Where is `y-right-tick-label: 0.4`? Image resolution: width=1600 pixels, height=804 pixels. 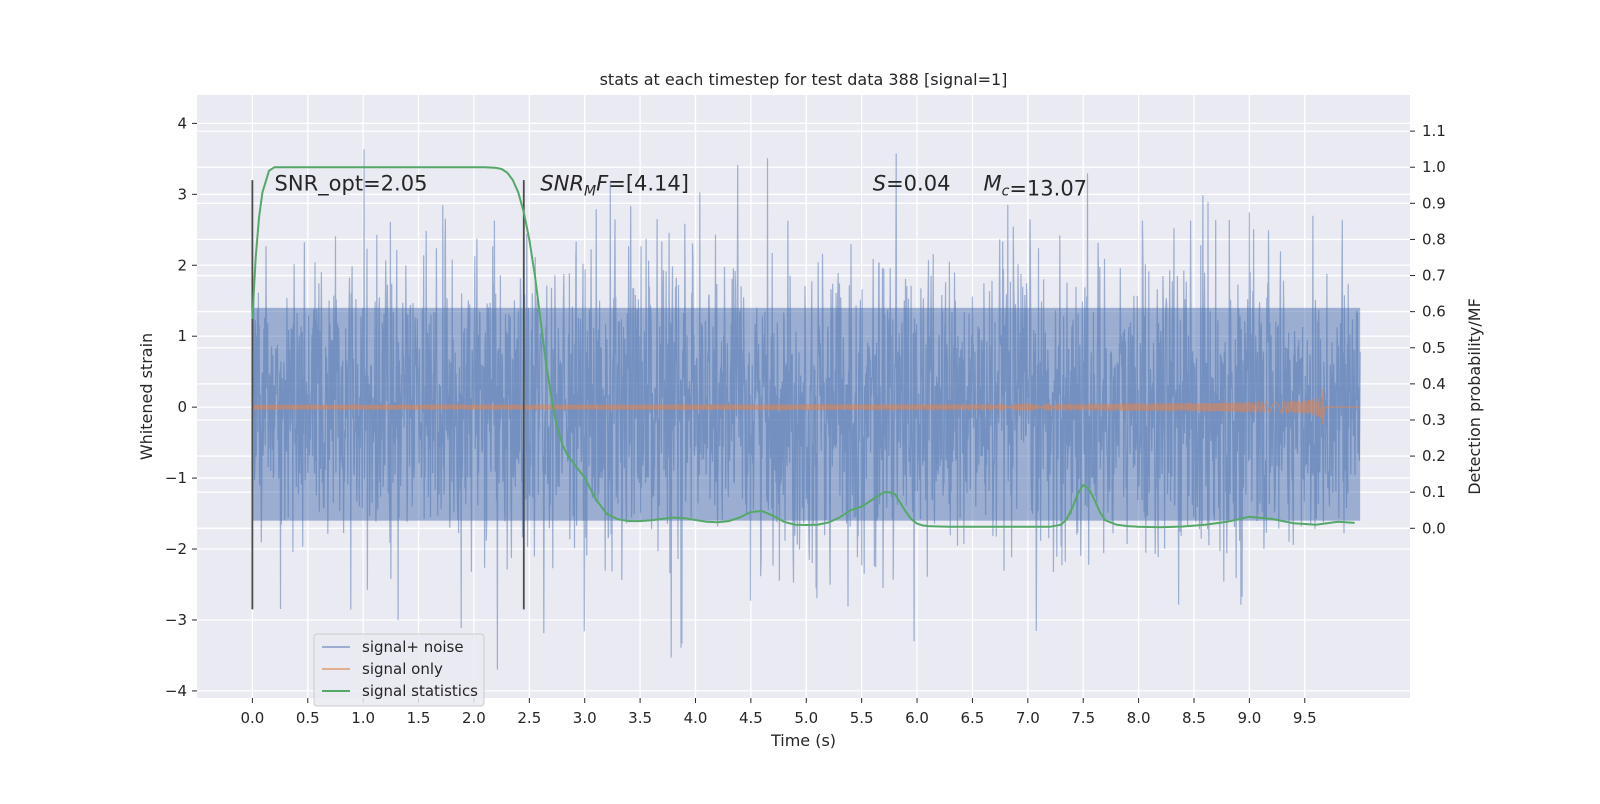
y-right-tick-label: 0.4 is located at coordinates (1434, 384).